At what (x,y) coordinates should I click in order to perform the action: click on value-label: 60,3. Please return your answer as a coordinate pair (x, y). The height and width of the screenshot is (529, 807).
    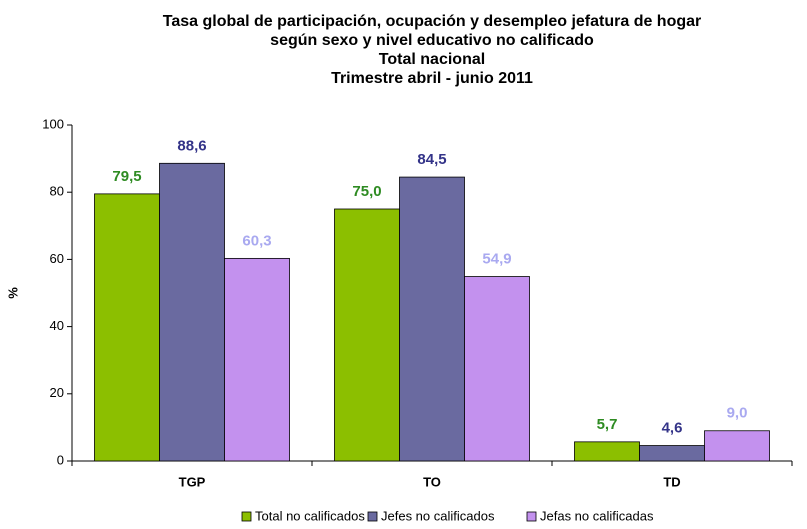
    Looking at the image, I should click on (256, 240).